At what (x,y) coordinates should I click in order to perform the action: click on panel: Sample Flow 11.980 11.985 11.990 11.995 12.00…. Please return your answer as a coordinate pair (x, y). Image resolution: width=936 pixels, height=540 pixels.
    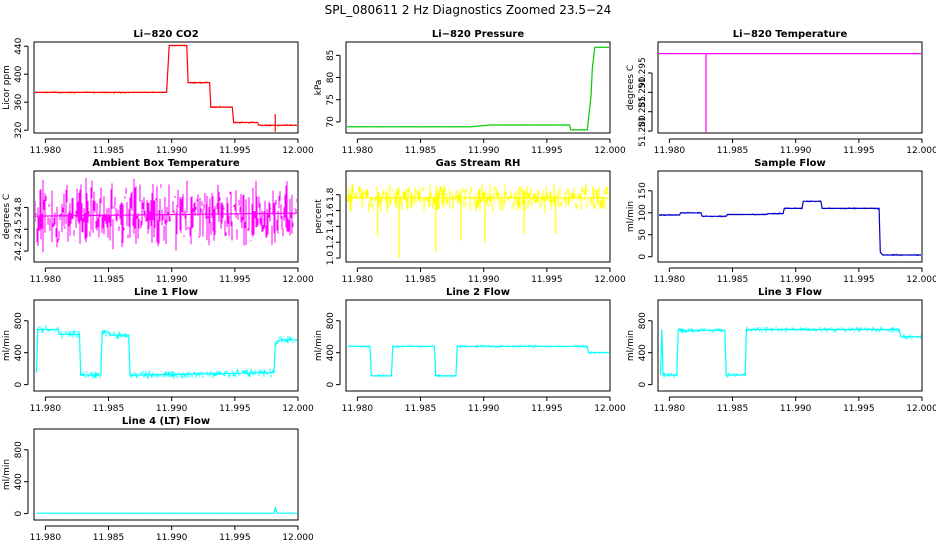
    Looking at the image, I should click on (781, 221).